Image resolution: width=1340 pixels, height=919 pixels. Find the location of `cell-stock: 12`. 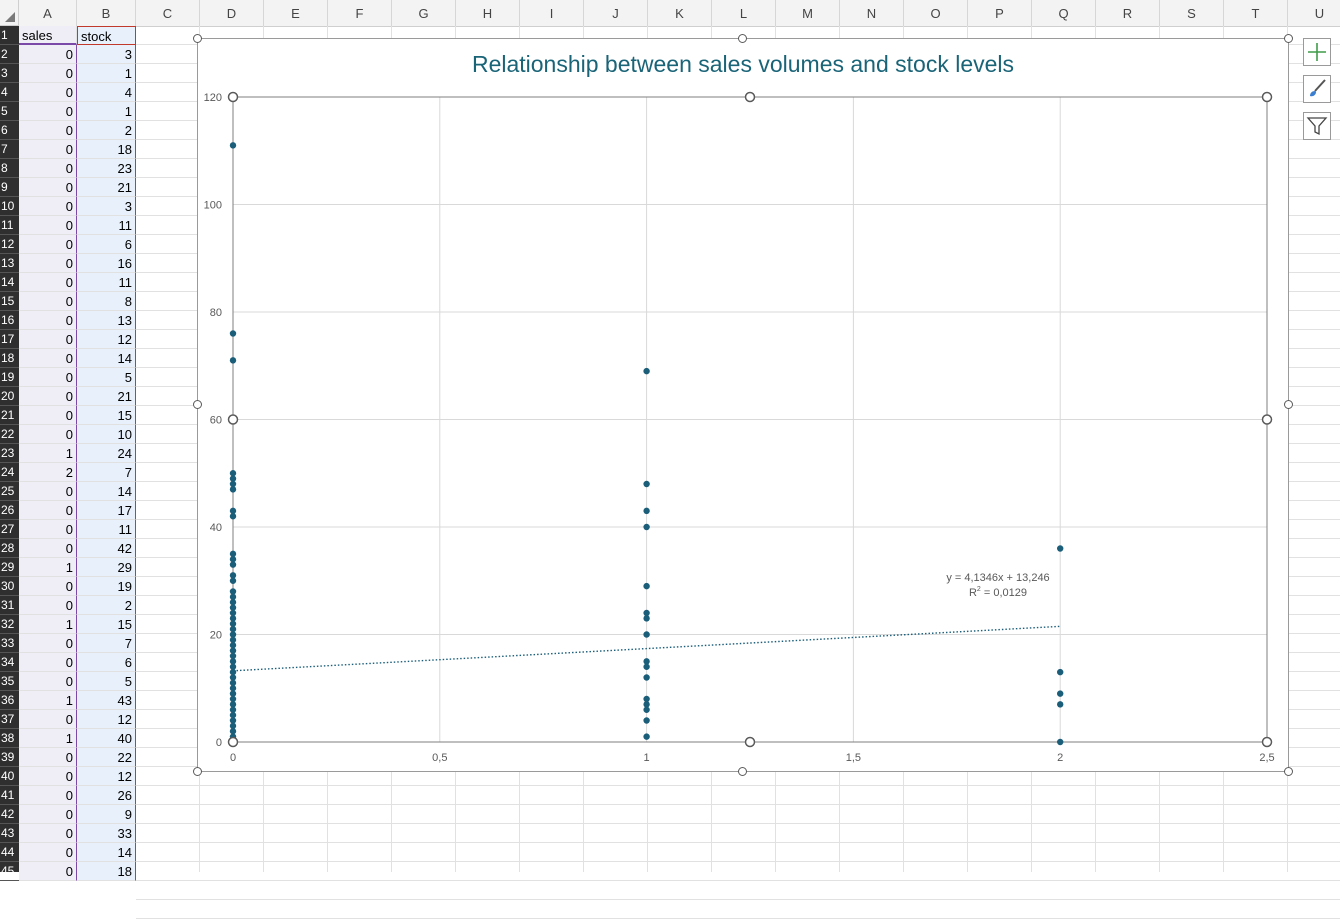

cell-stock: 12 is located at coordinates (106, 776).